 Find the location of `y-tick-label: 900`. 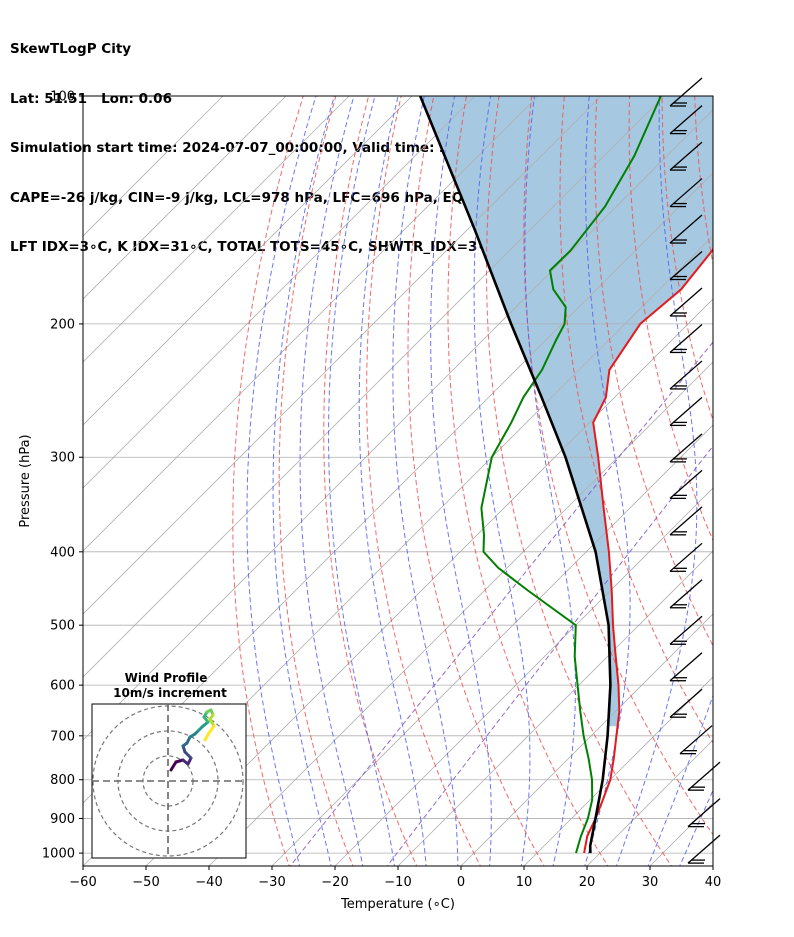

y-tick-label: 900 is located at coordinates (62, 819).